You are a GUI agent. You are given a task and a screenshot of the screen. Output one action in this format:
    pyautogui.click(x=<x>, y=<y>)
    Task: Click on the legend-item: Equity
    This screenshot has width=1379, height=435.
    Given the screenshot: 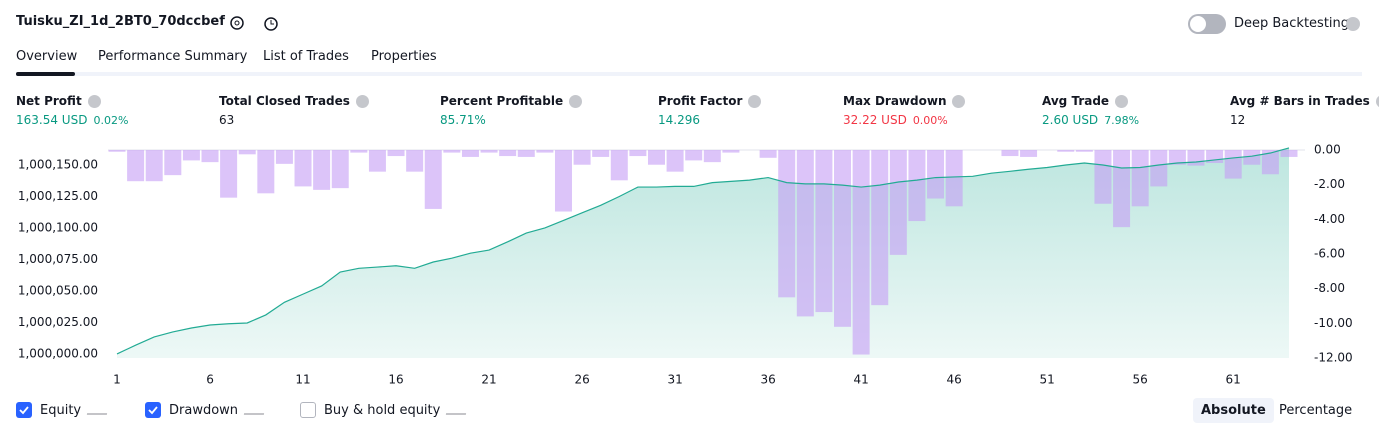 What is the action you would take?
    pyautogui.click(x=64, y=410)
    